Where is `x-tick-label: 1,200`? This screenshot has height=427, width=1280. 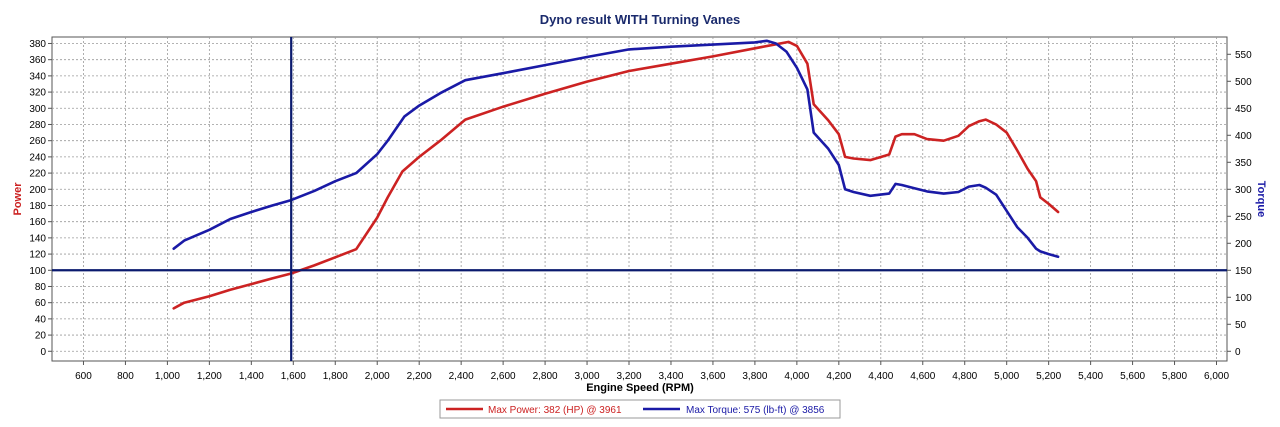
x-tick-label: 1,200 is located at coordinates (209, 376).